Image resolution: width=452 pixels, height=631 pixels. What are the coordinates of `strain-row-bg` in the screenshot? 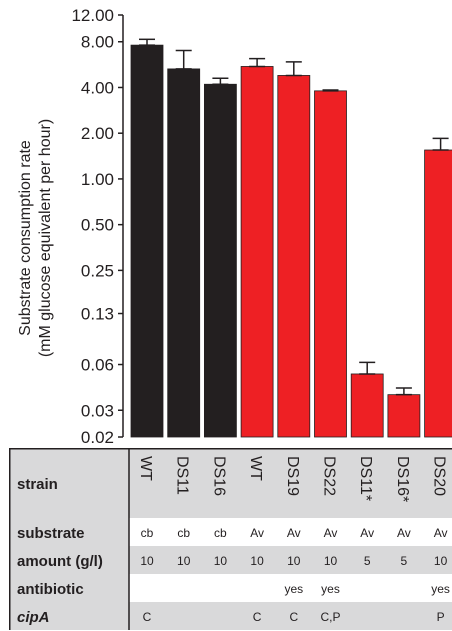 It's located at (290, 483).